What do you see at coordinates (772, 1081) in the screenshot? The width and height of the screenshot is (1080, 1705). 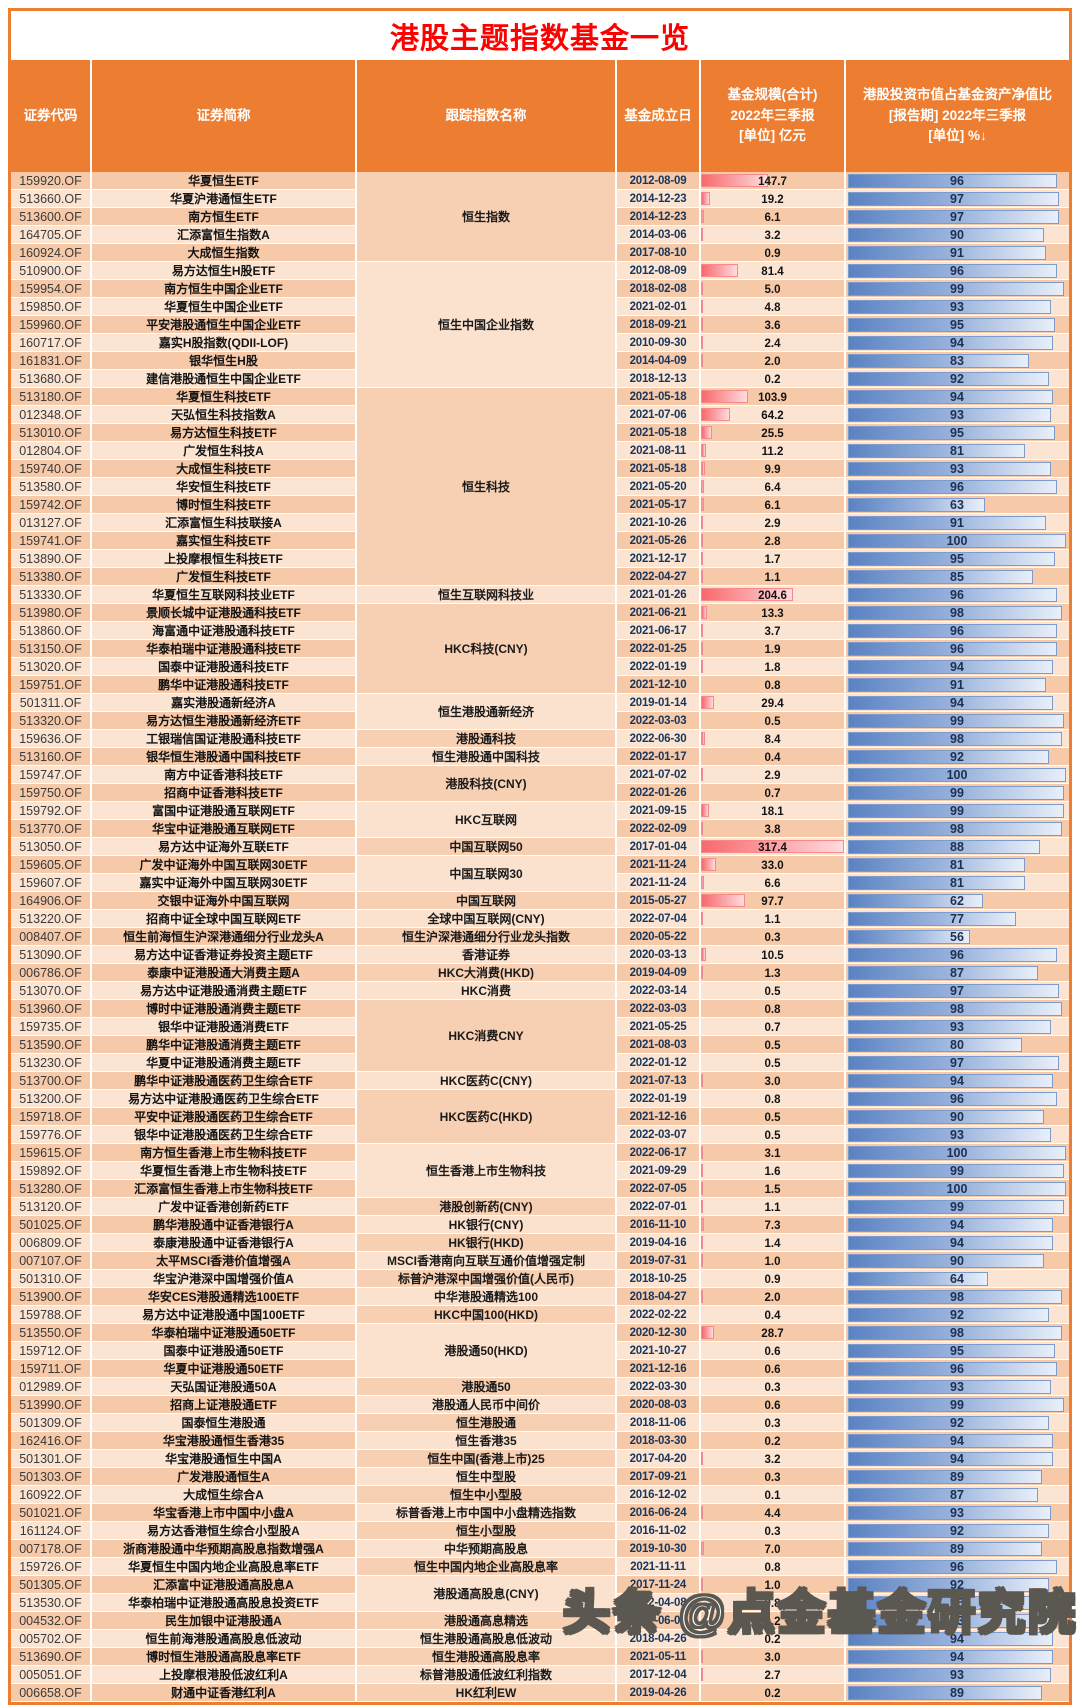 I see `size-value: 3.0` at bounding box center [772, 1081].